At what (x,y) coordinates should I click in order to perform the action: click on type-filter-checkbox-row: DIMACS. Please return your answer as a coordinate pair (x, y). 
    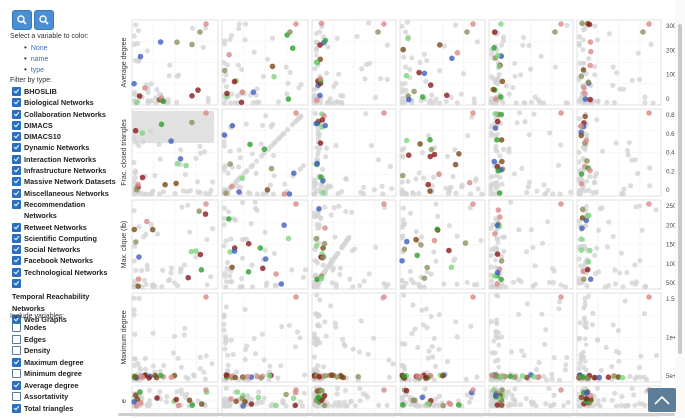
    Looking at the image, I should click on (65, 125).